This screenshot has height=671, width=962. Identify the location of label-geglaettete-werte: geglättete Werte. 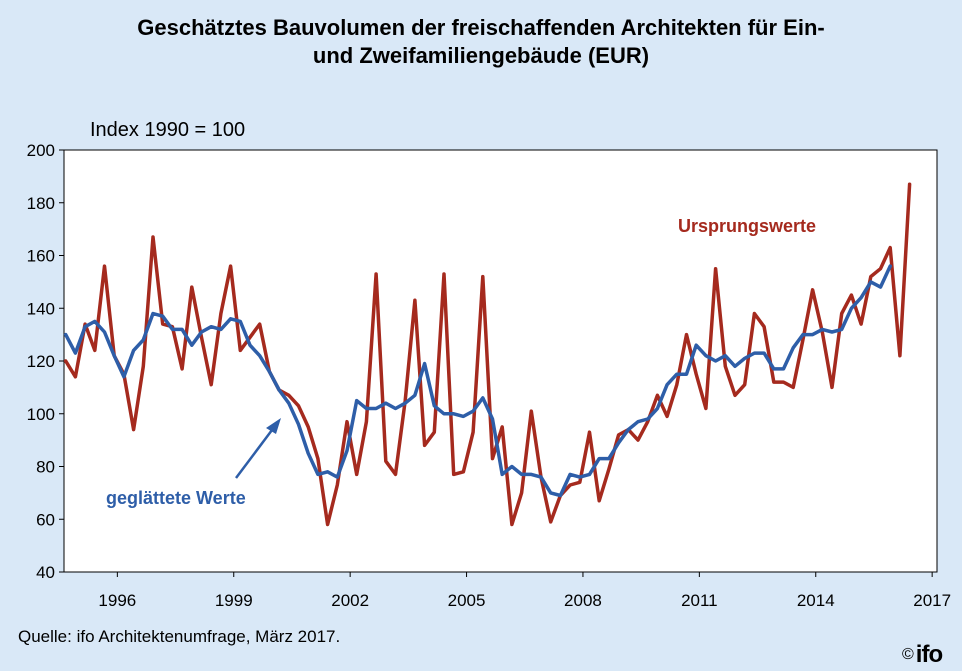
(176, 498).